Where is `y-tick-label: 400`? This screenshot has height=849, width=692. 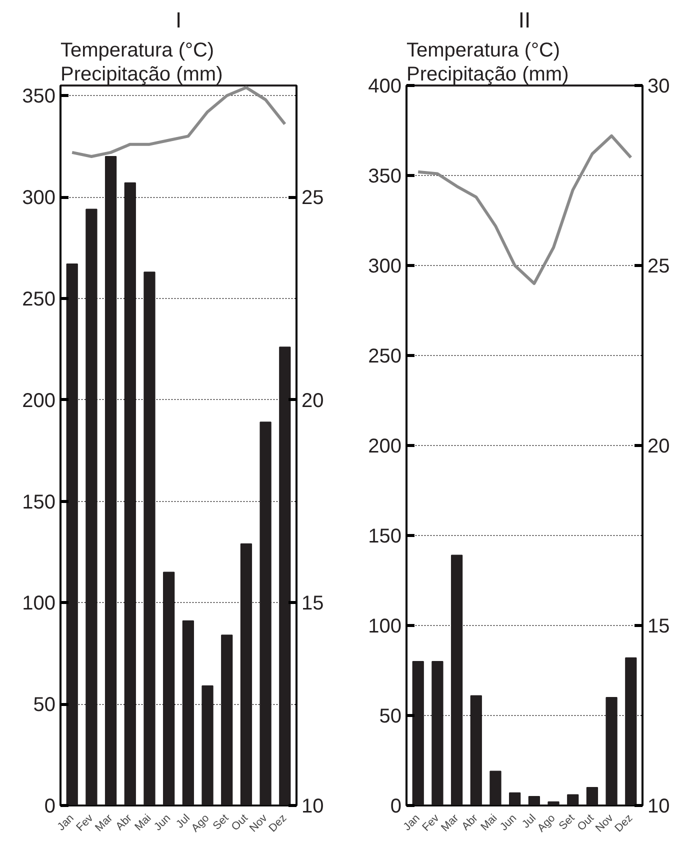 y-tick-label: 400 is located at coordinates (385, 87).